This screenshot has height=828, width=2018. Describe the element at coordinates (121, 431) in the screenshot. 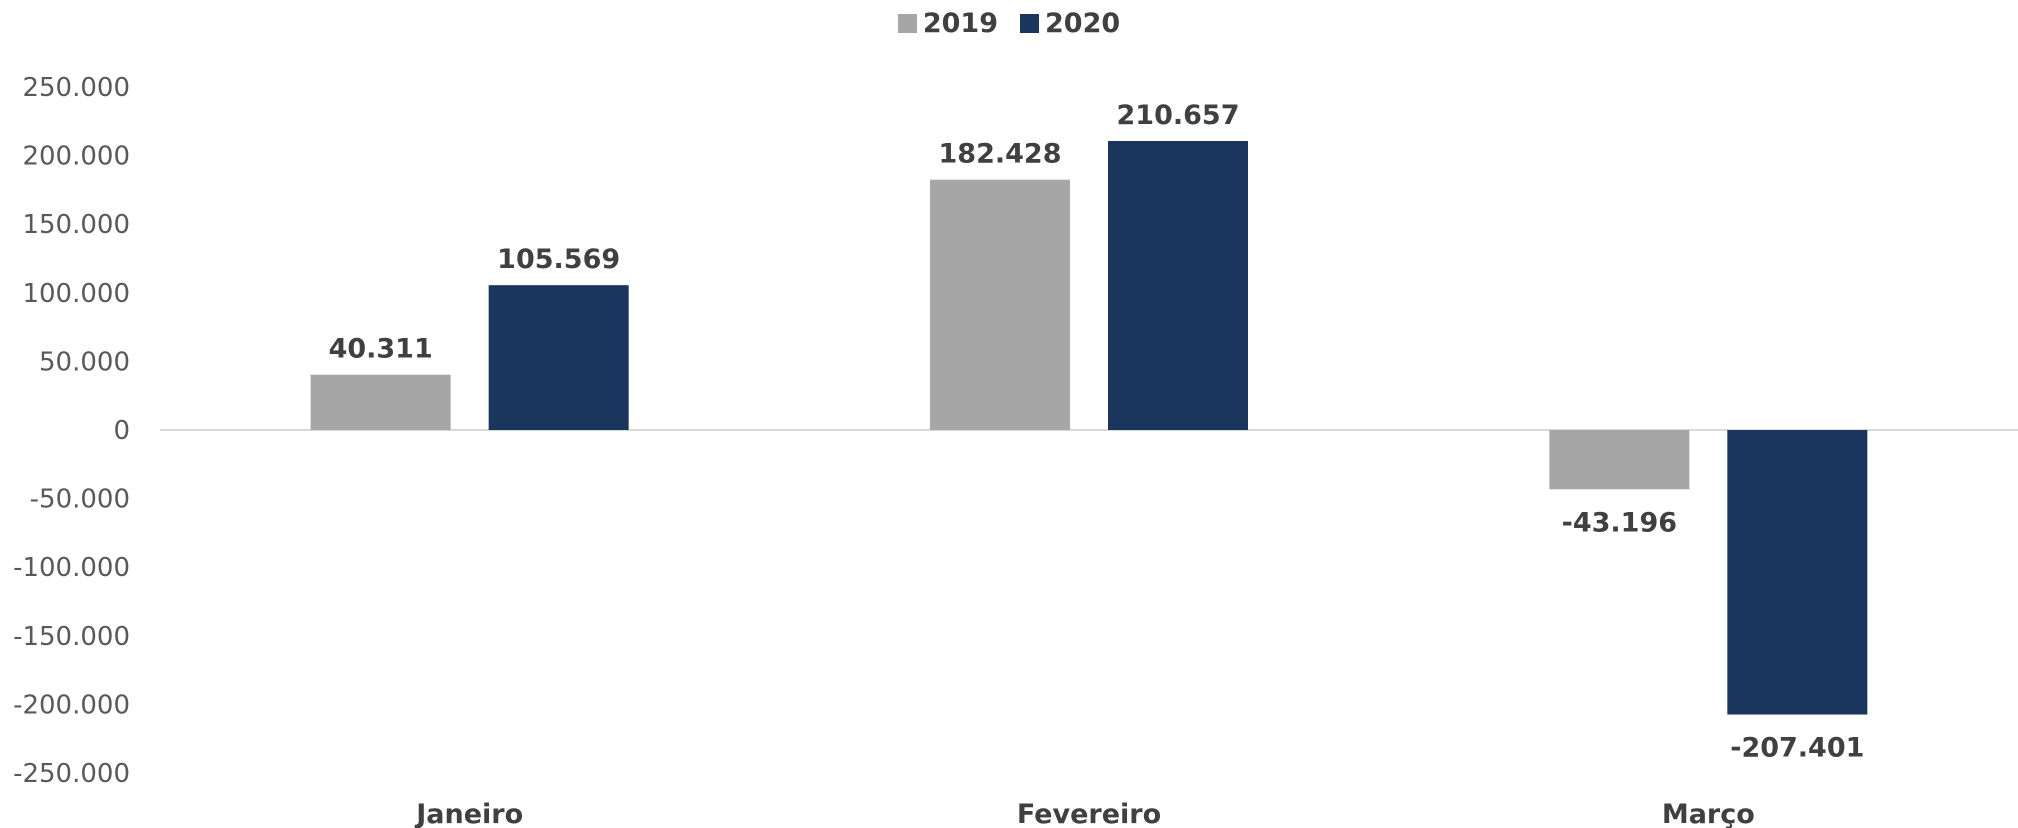

I see `y-tick-label: 0` at that location.